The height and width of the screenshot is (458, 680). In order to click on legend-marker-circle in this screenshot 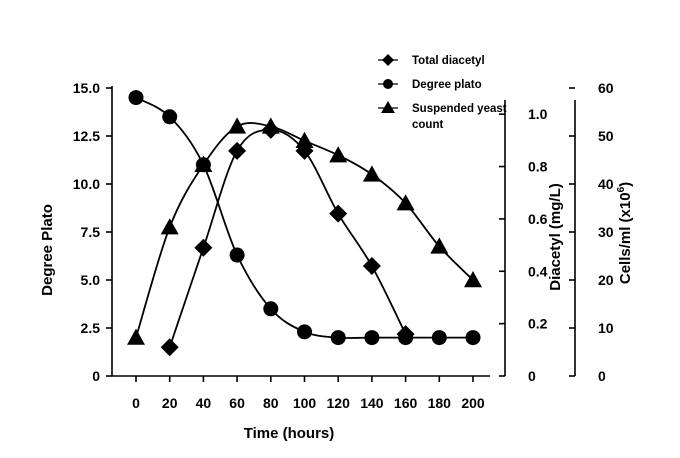, I will do `click(388, 84)`.